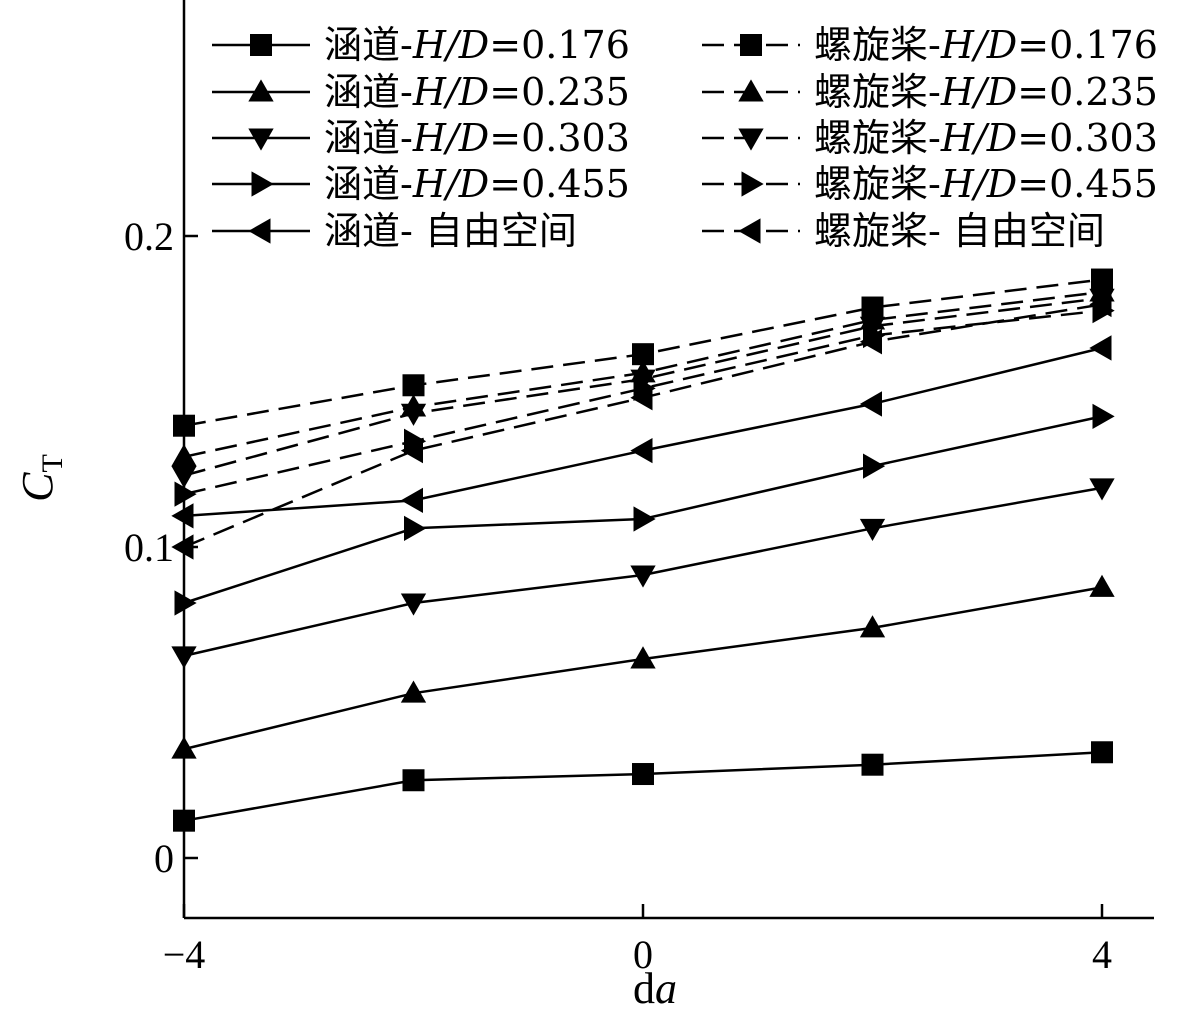 The image size is (1200, 1014). I want to click on x-axis-label: da, so click(655, 988).